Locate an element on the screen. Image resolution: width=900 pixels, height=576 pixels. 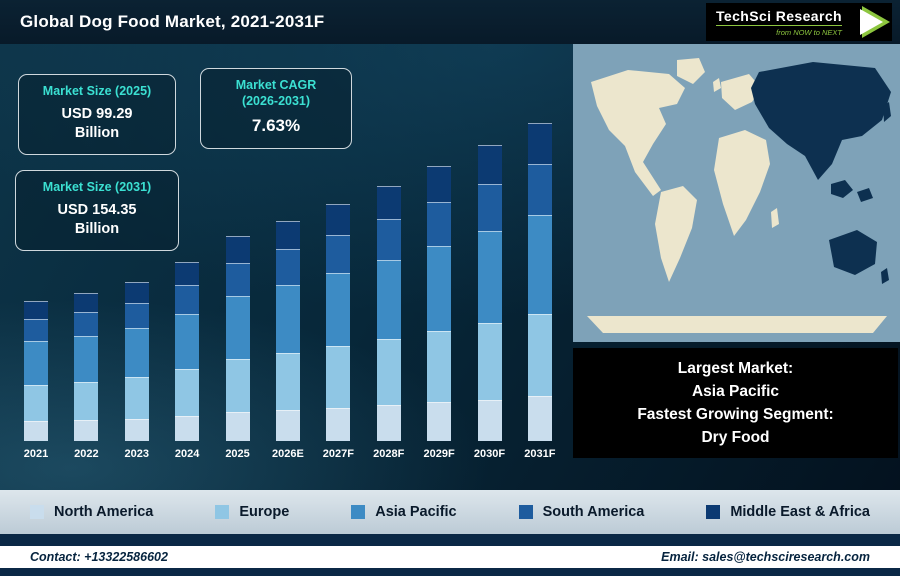
bar-column-2031f: 2031F is located at coordinates (540, 291).